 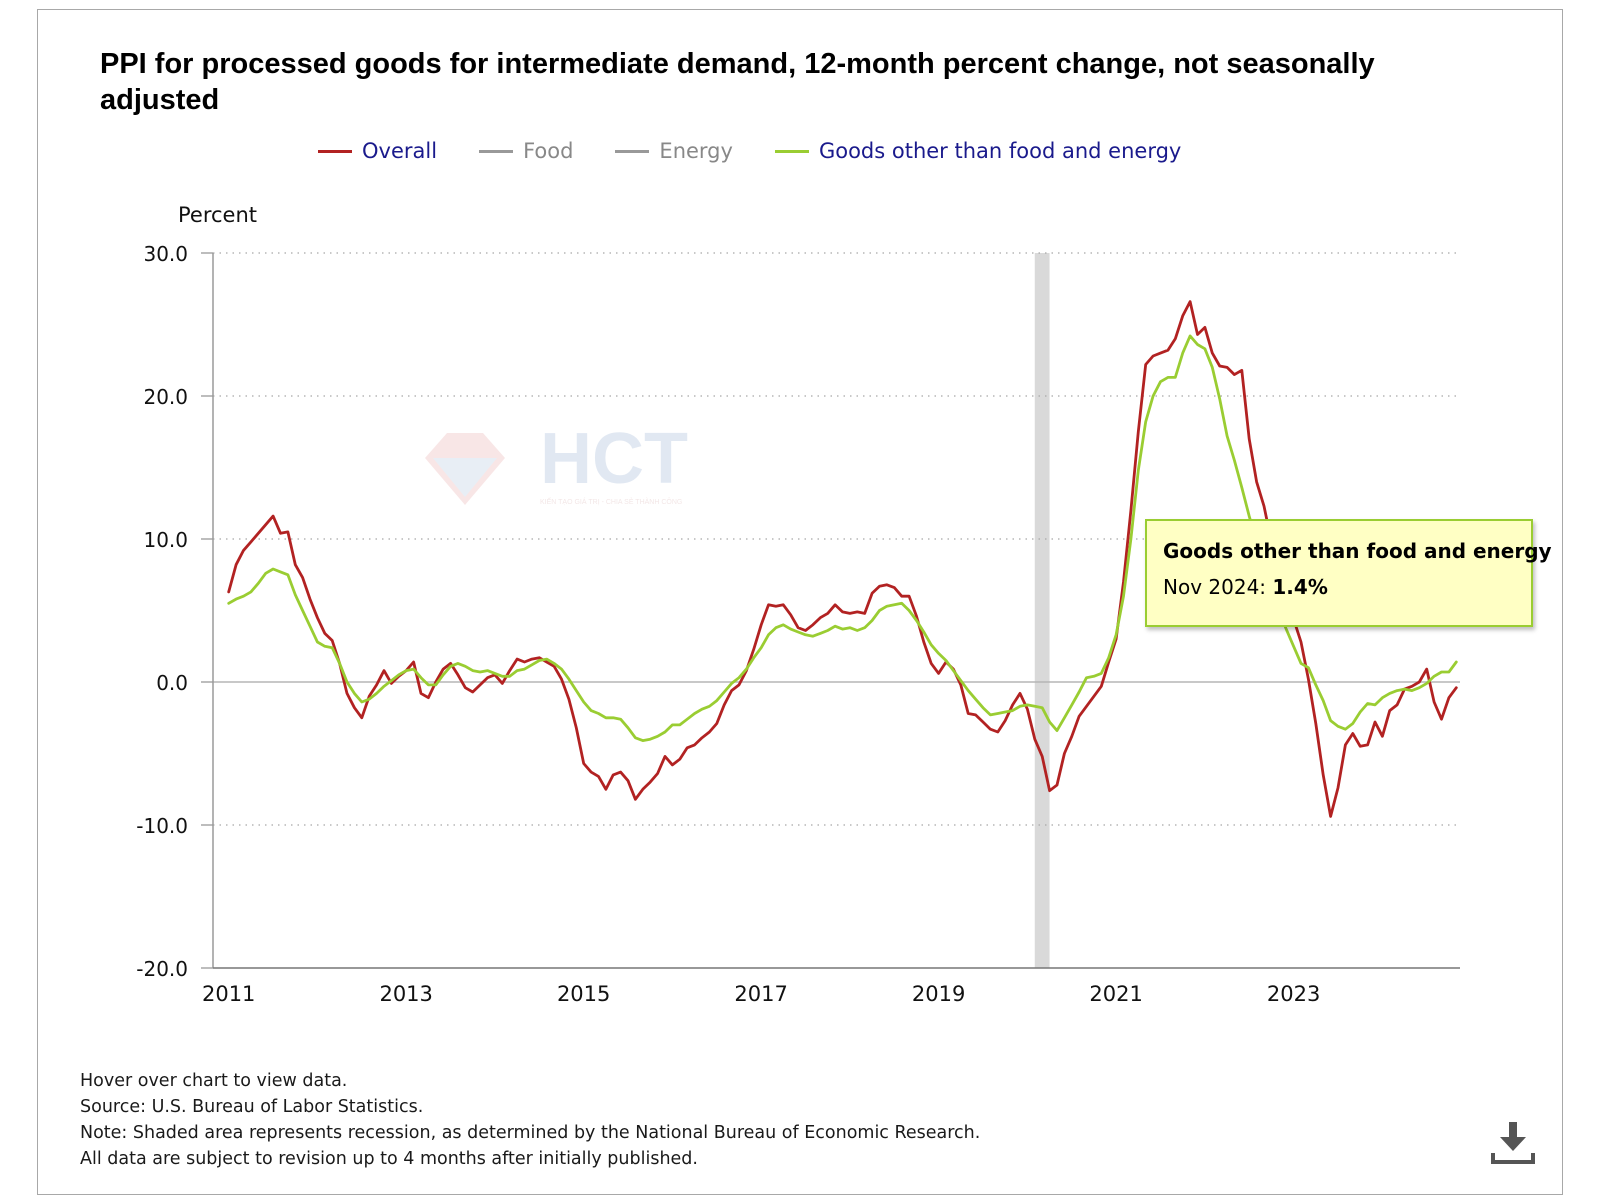 I want to click on legend-item-food: Food, so click(x=526, y=151).